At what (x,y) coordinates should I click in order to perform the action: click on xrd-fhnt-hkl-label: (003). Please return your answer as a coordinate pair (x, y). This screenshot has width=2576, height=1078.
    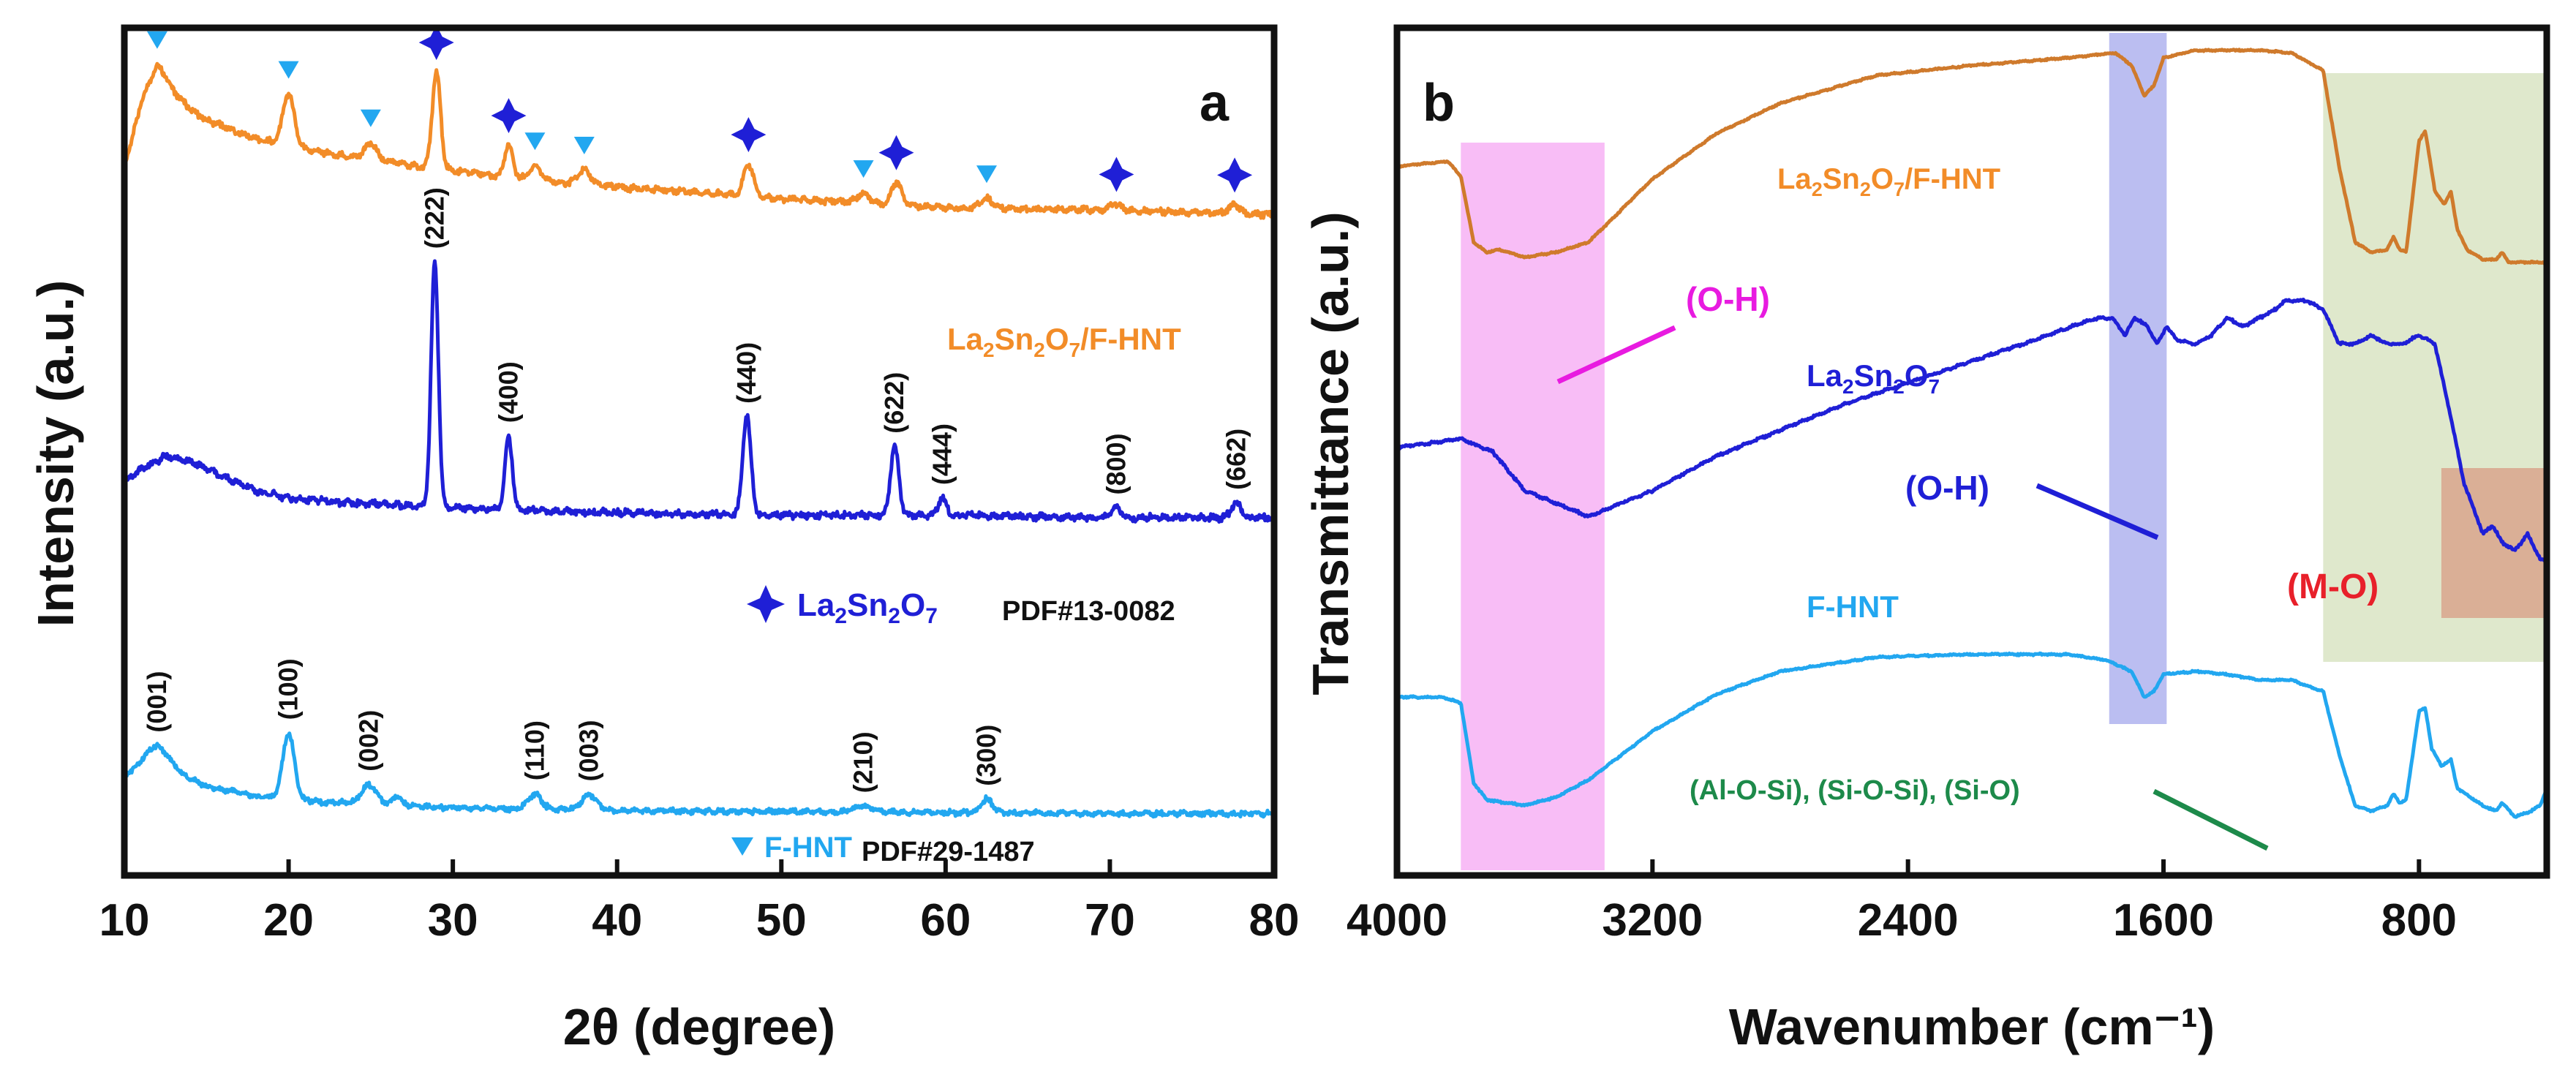
    Looking at the image, I should click on (589, 750).